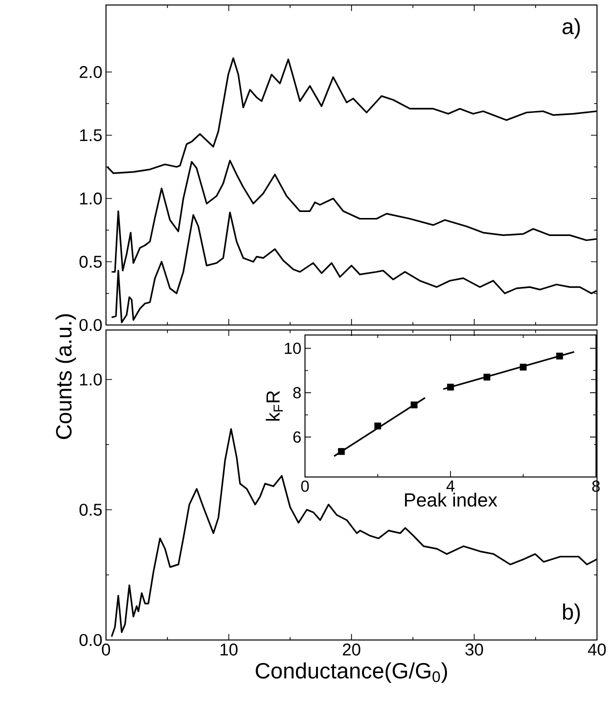 This screenshot has height=720, width=612. Describe the element at coordinates (351, 672) in the screenshot. I see `x-axis-title: Conductance(G/G$_{0}$)` at that location.